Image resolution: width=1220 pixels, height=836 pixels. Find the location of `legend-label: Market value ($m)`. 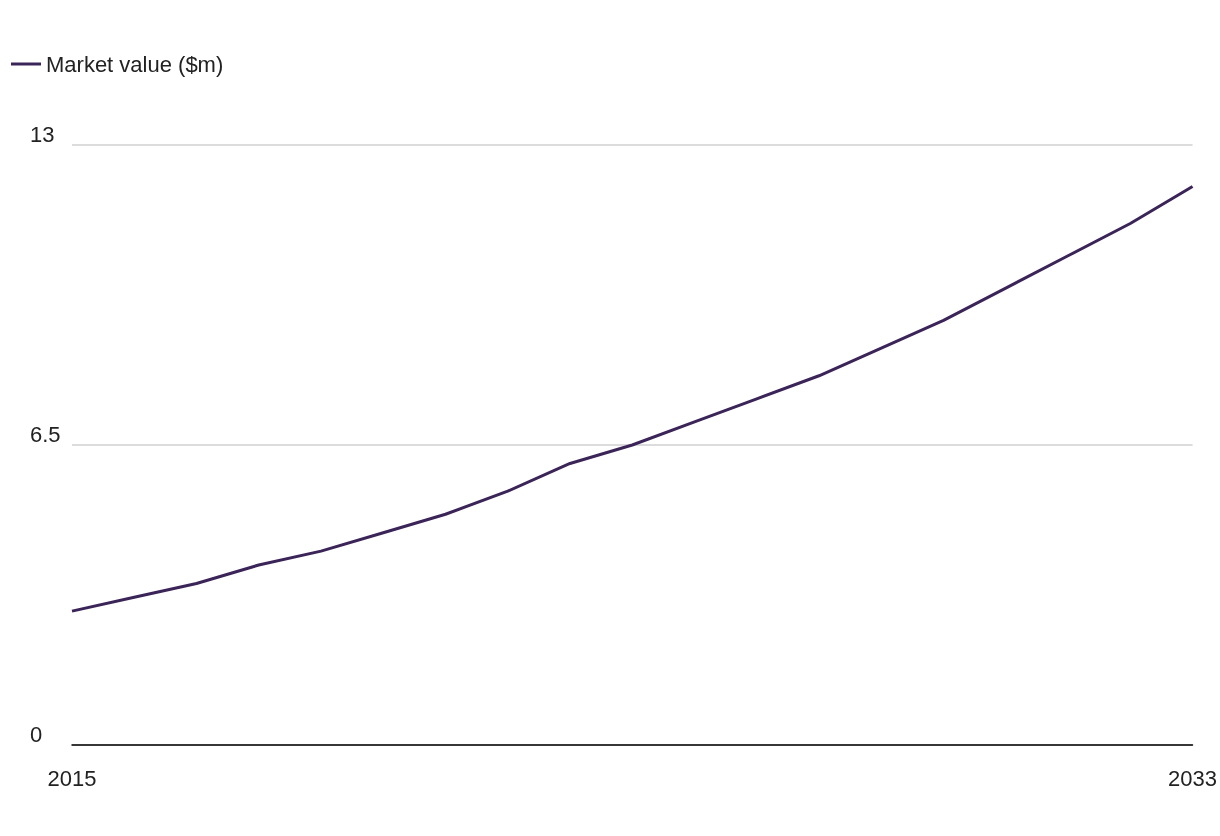

legend-label: Market value ($m) is located at coordinates (135, 64).